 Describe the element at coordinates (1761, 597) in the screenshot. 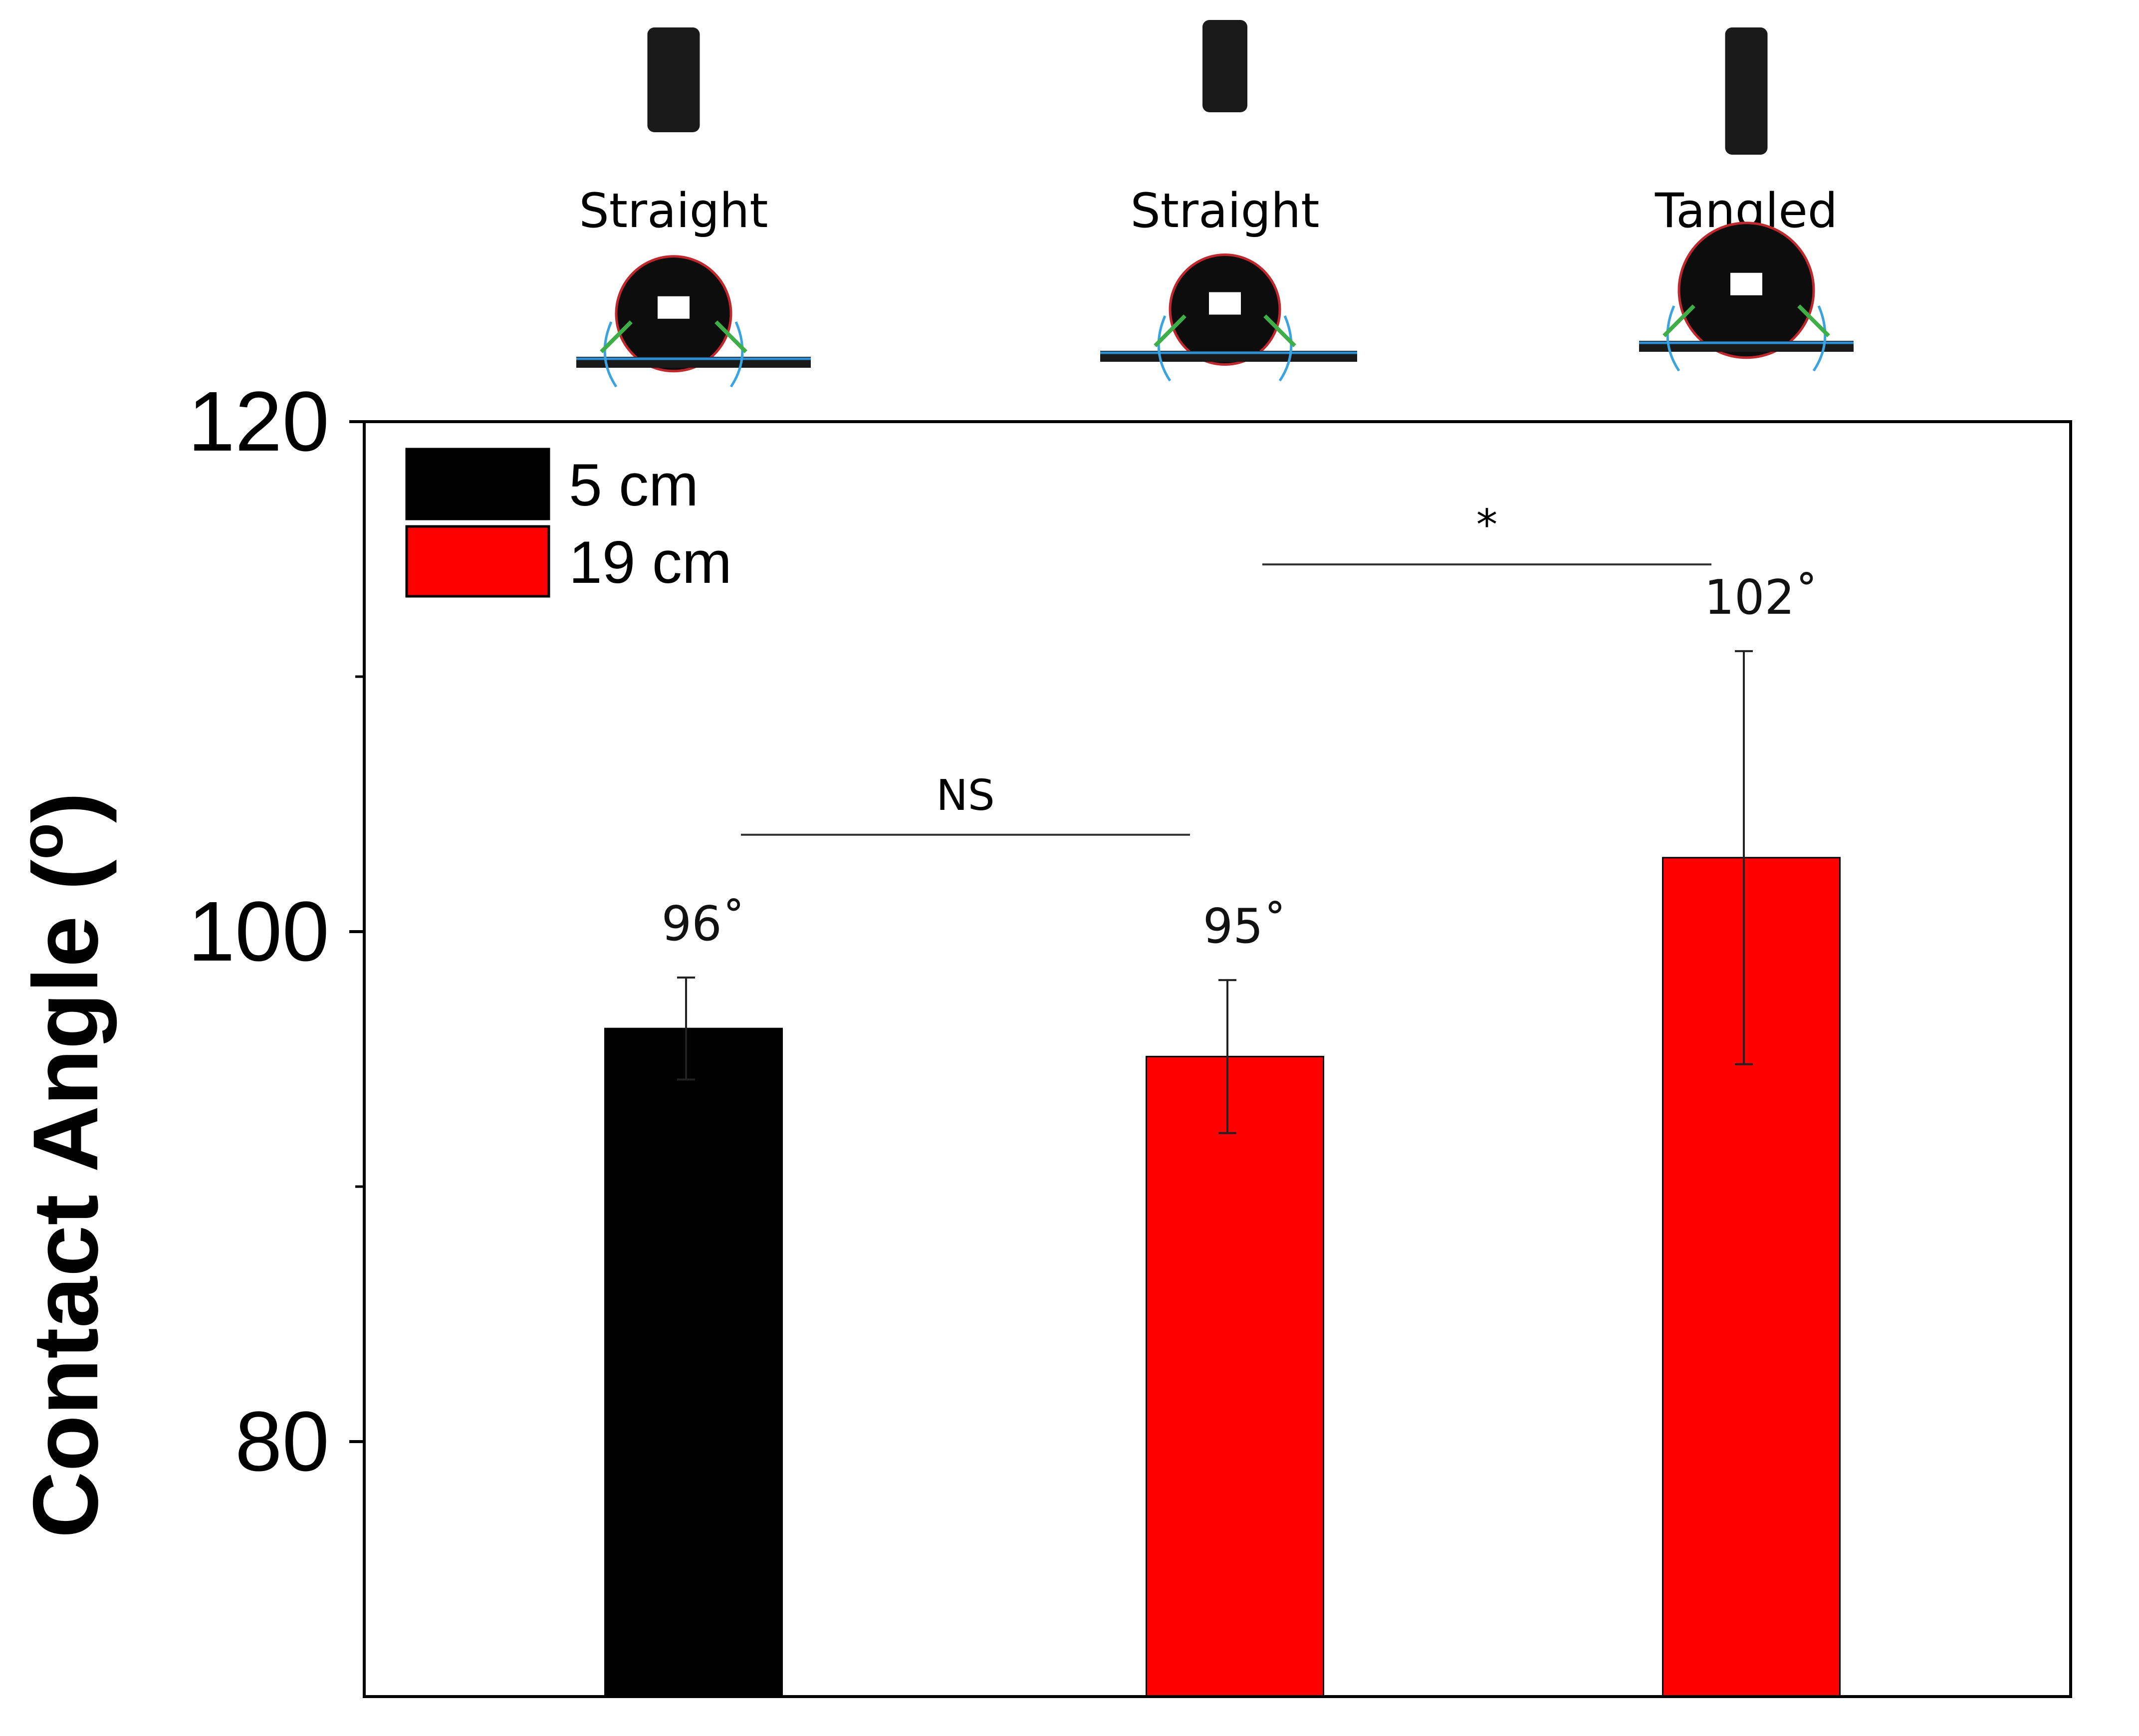

I see `value-label: 102˚` at that location.